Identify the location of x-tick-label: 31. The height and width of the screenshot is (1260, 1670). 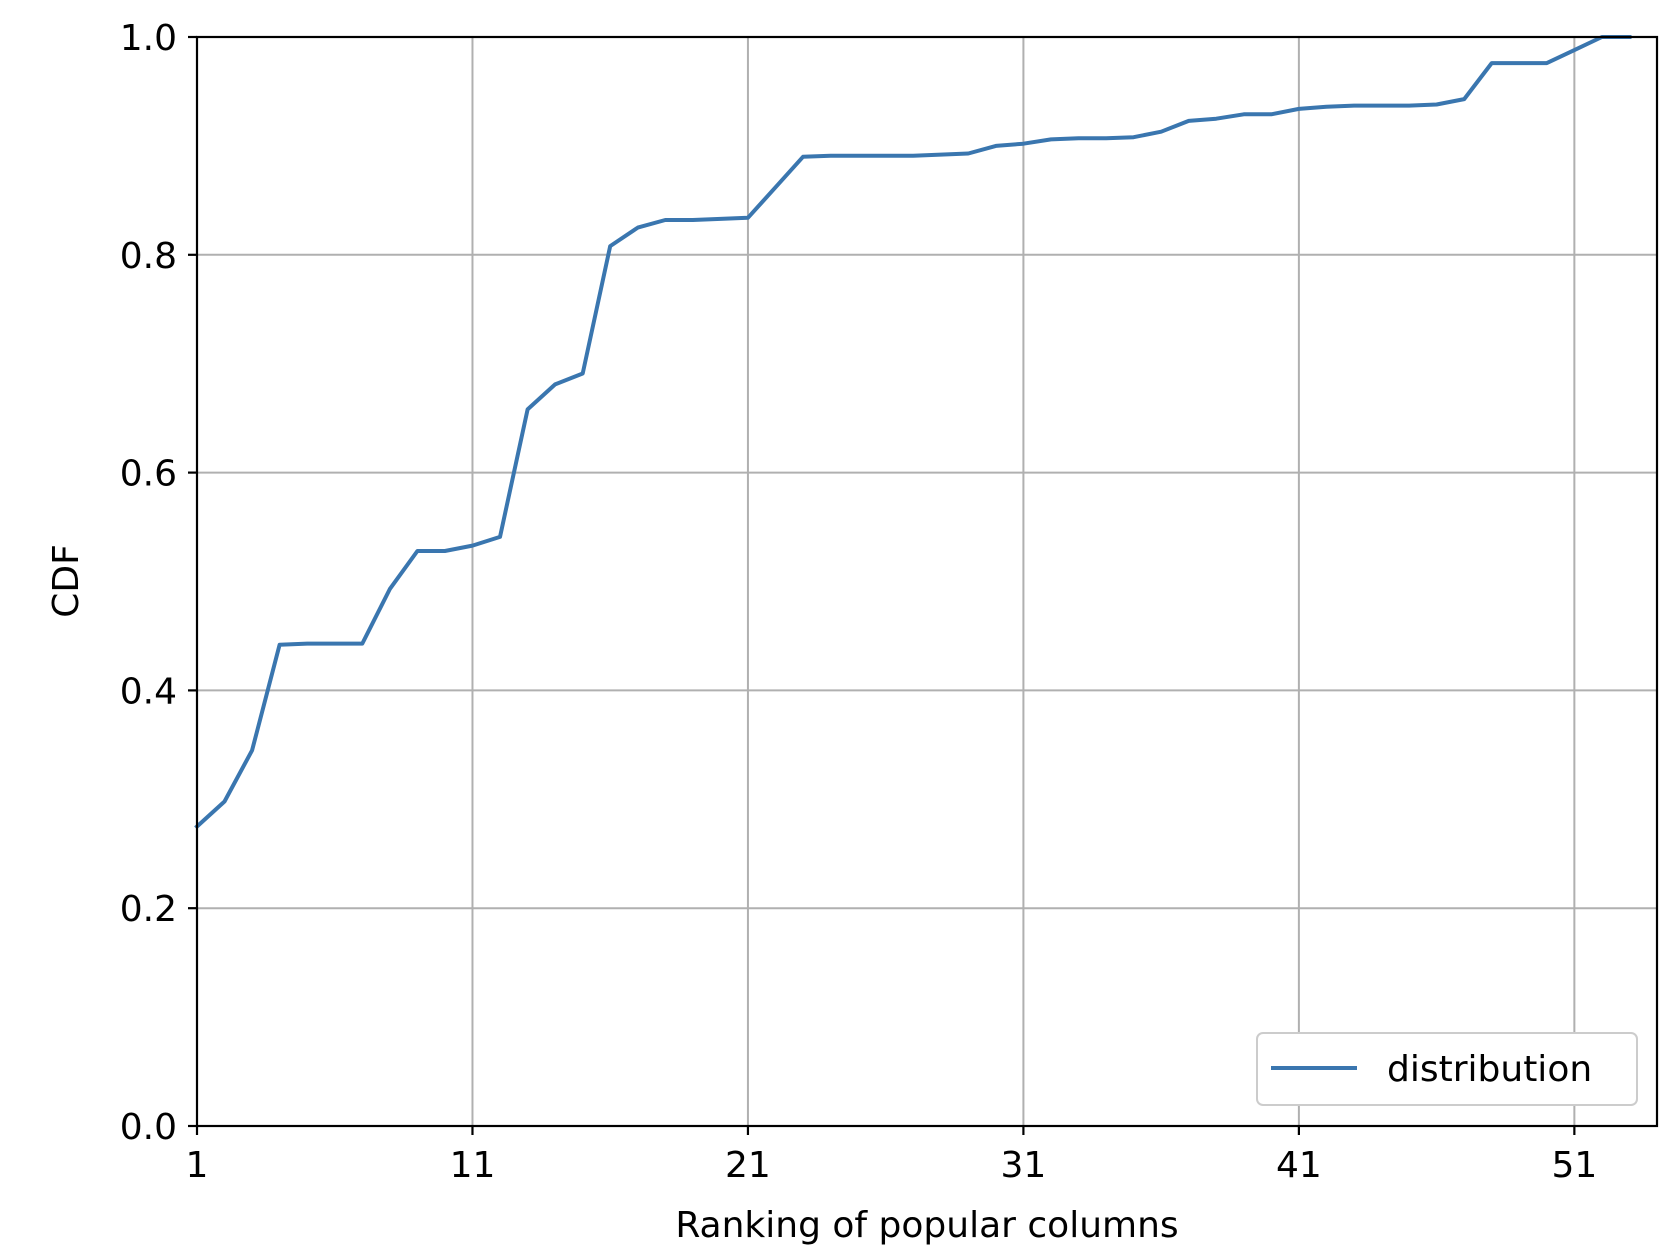
(1024, 1165).